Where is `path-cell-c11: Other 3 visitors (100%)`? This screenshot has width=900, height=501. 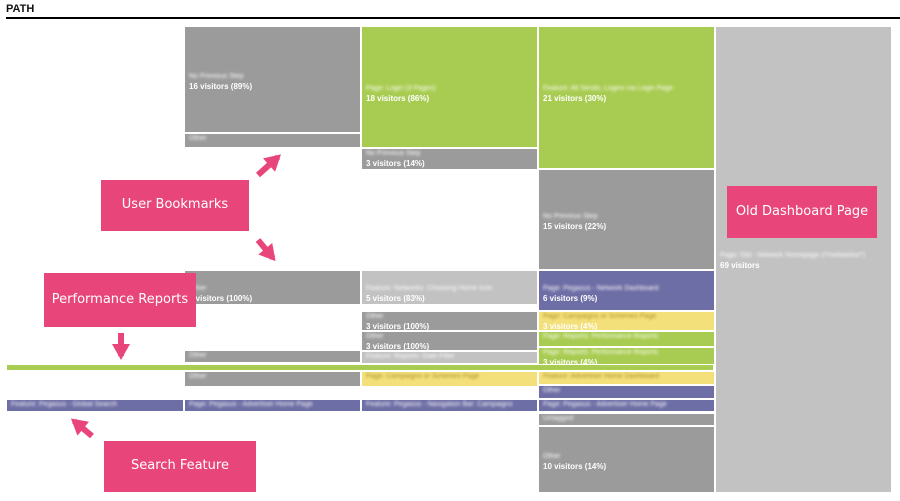
path-cell-c11: Other 3 visitors (100%) is located at coordinates (449, 341).